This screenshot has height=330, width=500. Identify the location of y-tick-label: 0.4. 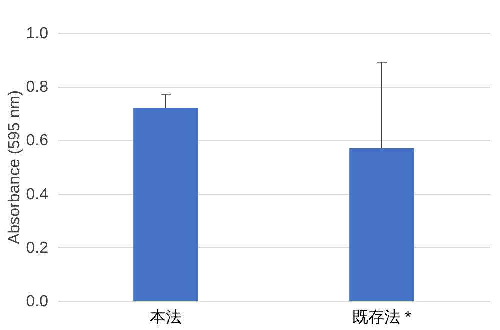
(37, 195).